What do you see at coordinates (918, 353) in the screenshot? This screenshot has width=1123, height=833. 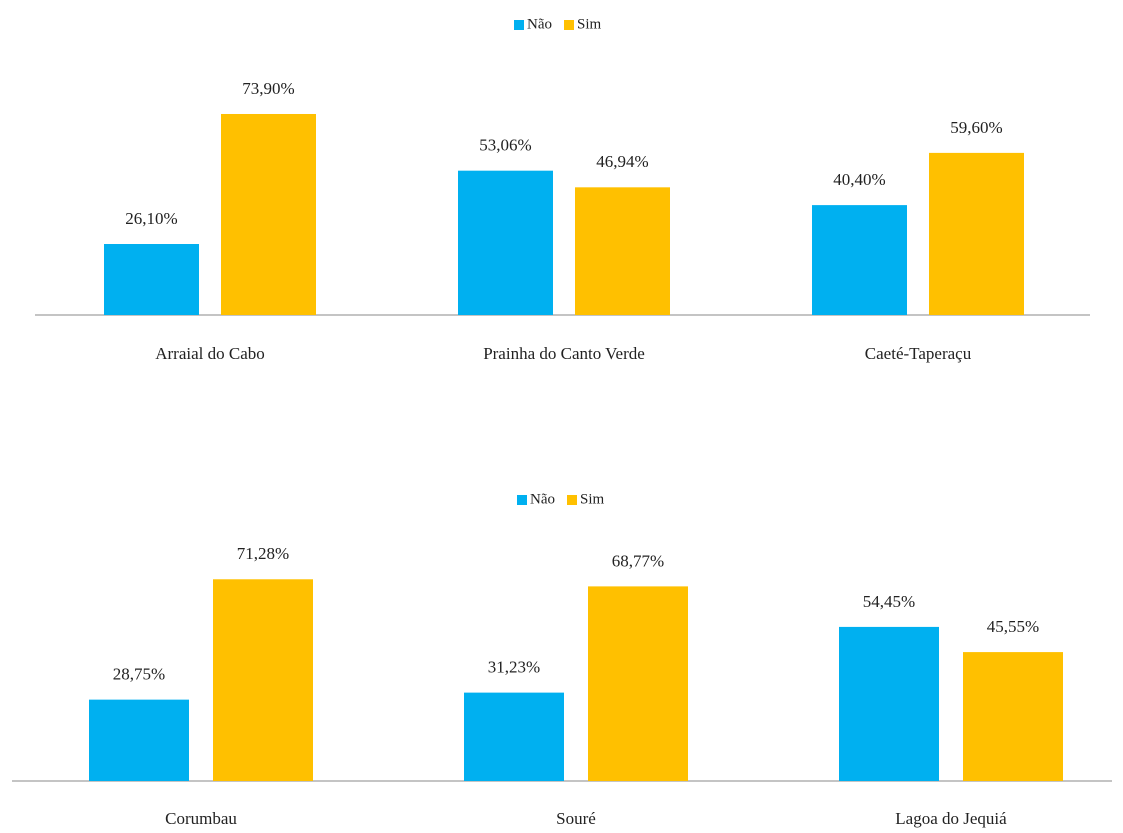 I see `x-tick-label: Caeté-Taperaçu` at bounding box center [918, 353].